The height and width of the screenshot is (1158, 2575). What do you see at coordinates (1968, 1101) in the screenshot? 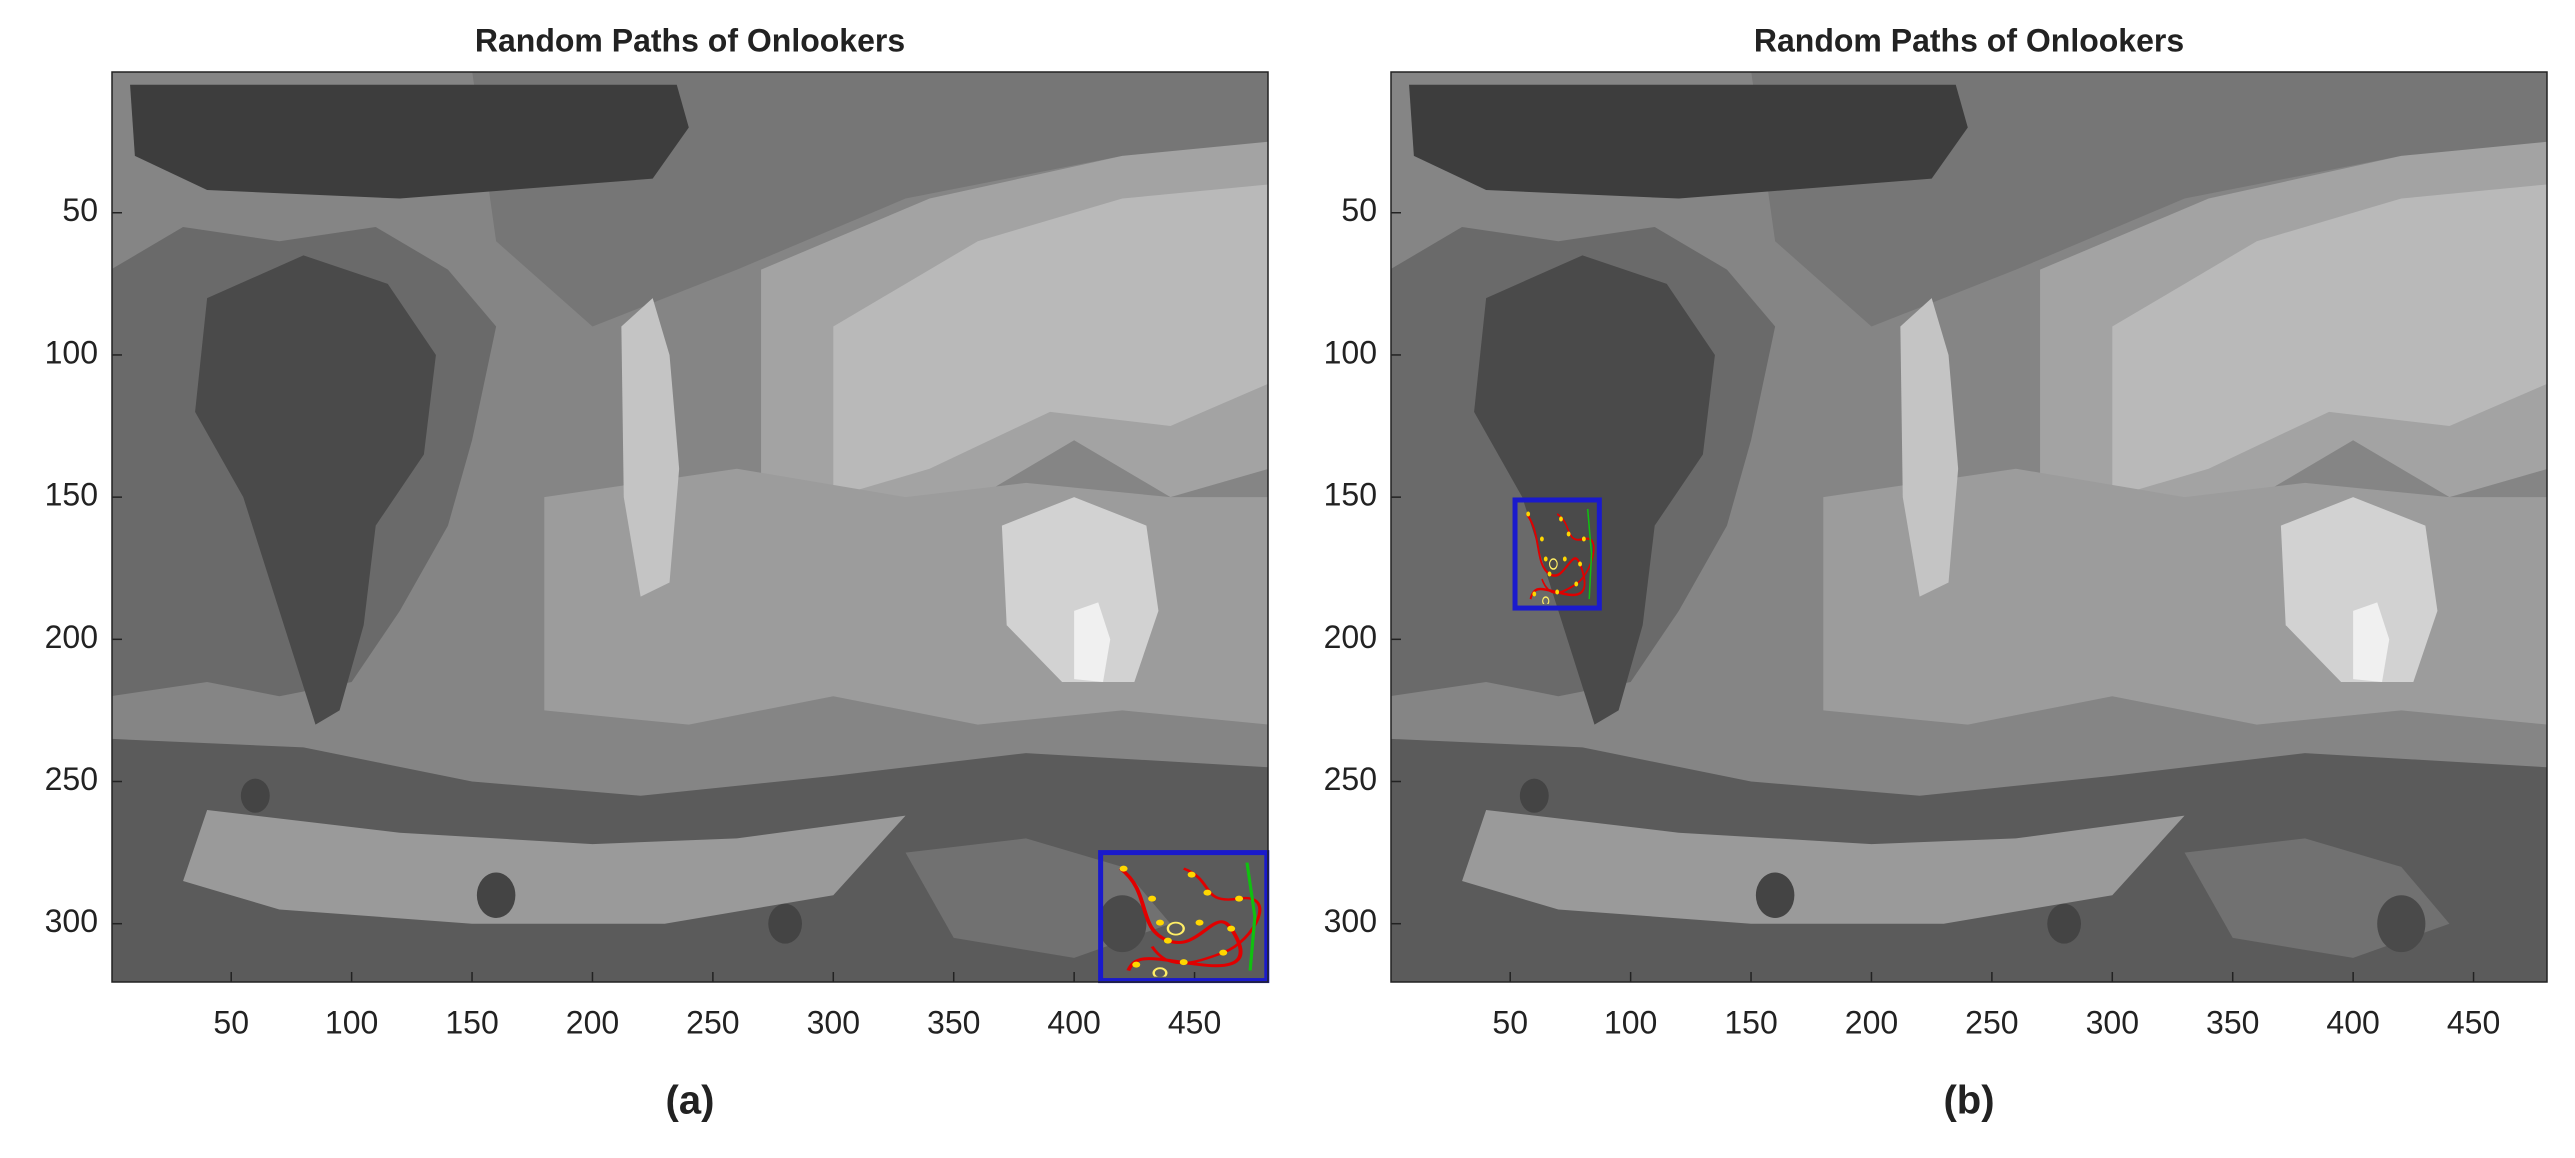
I see `caption: (b)` at bounding box center [1968, 1101].